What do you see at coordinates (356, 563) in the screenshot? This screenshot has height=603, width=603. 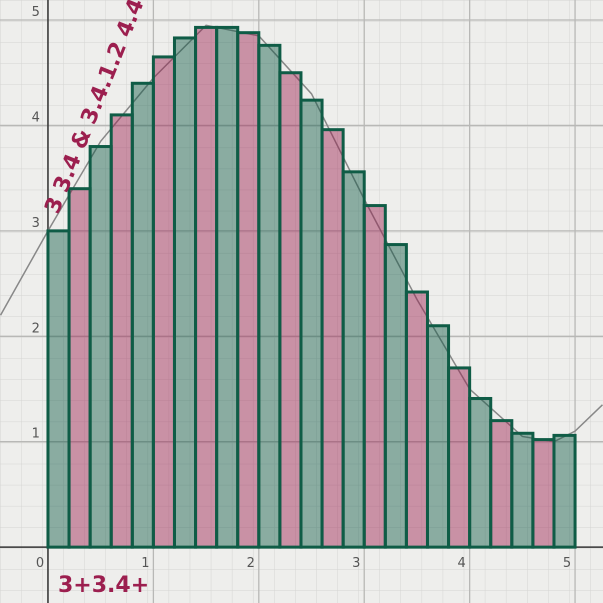 I see `x-tick-label: 3` at bounding box center [356, 563].